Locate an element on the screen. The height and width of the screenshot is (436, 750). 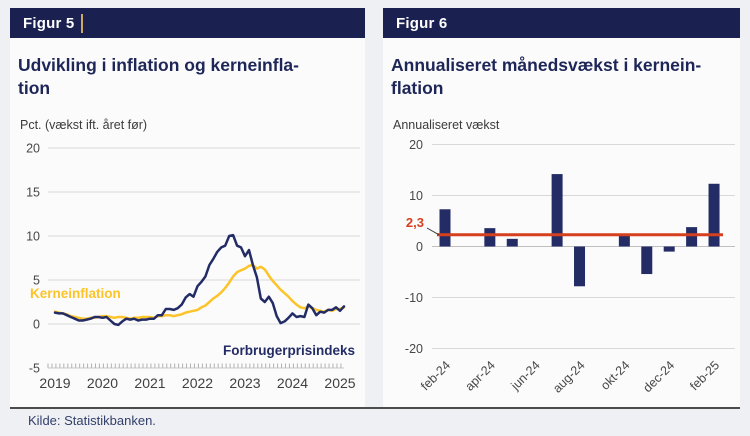
svg-text: apr-24 is located at coordinates (480, 375).